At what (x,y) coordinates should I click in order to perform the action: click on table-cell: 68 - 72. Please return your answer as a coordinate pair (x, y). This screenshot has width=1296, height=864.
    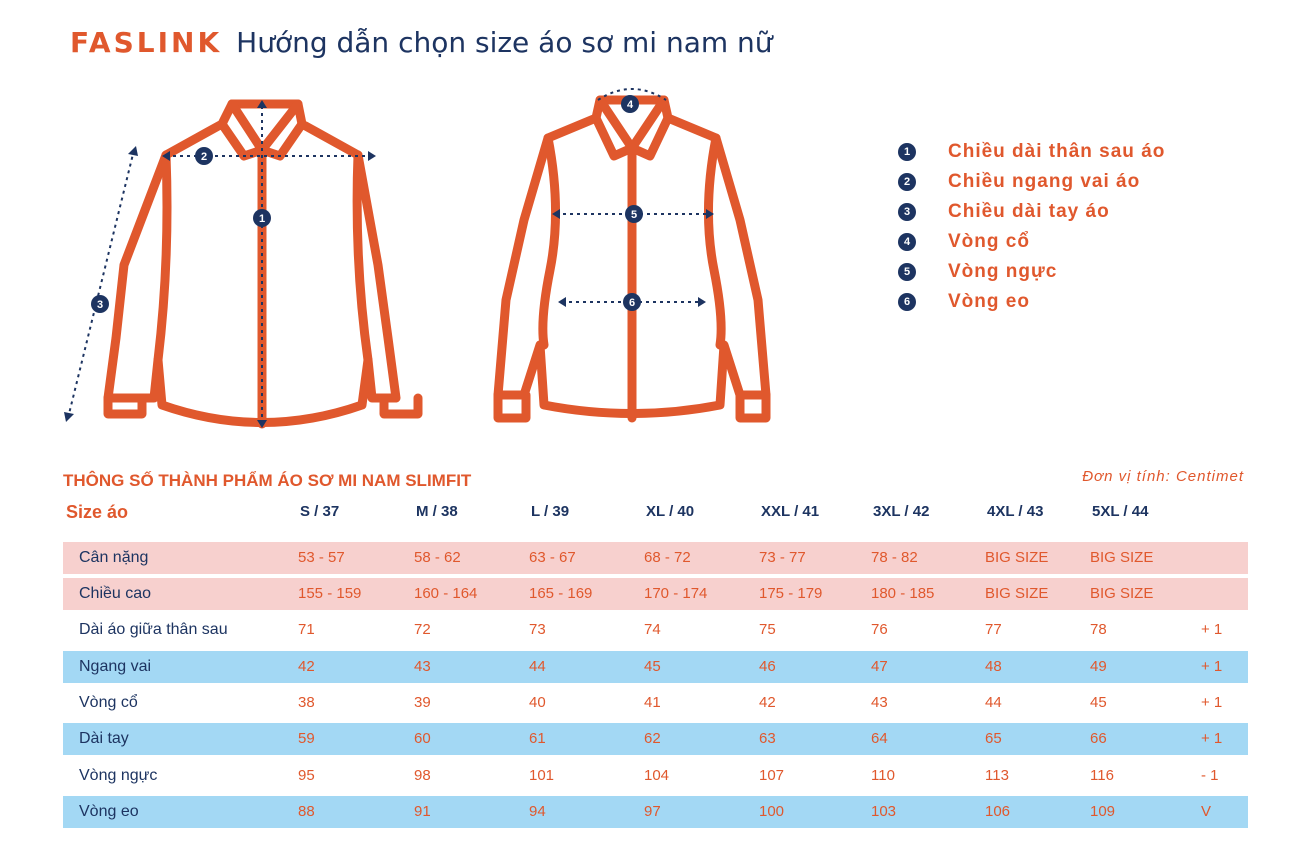
    Looking at the image, I should click on (667, 557).